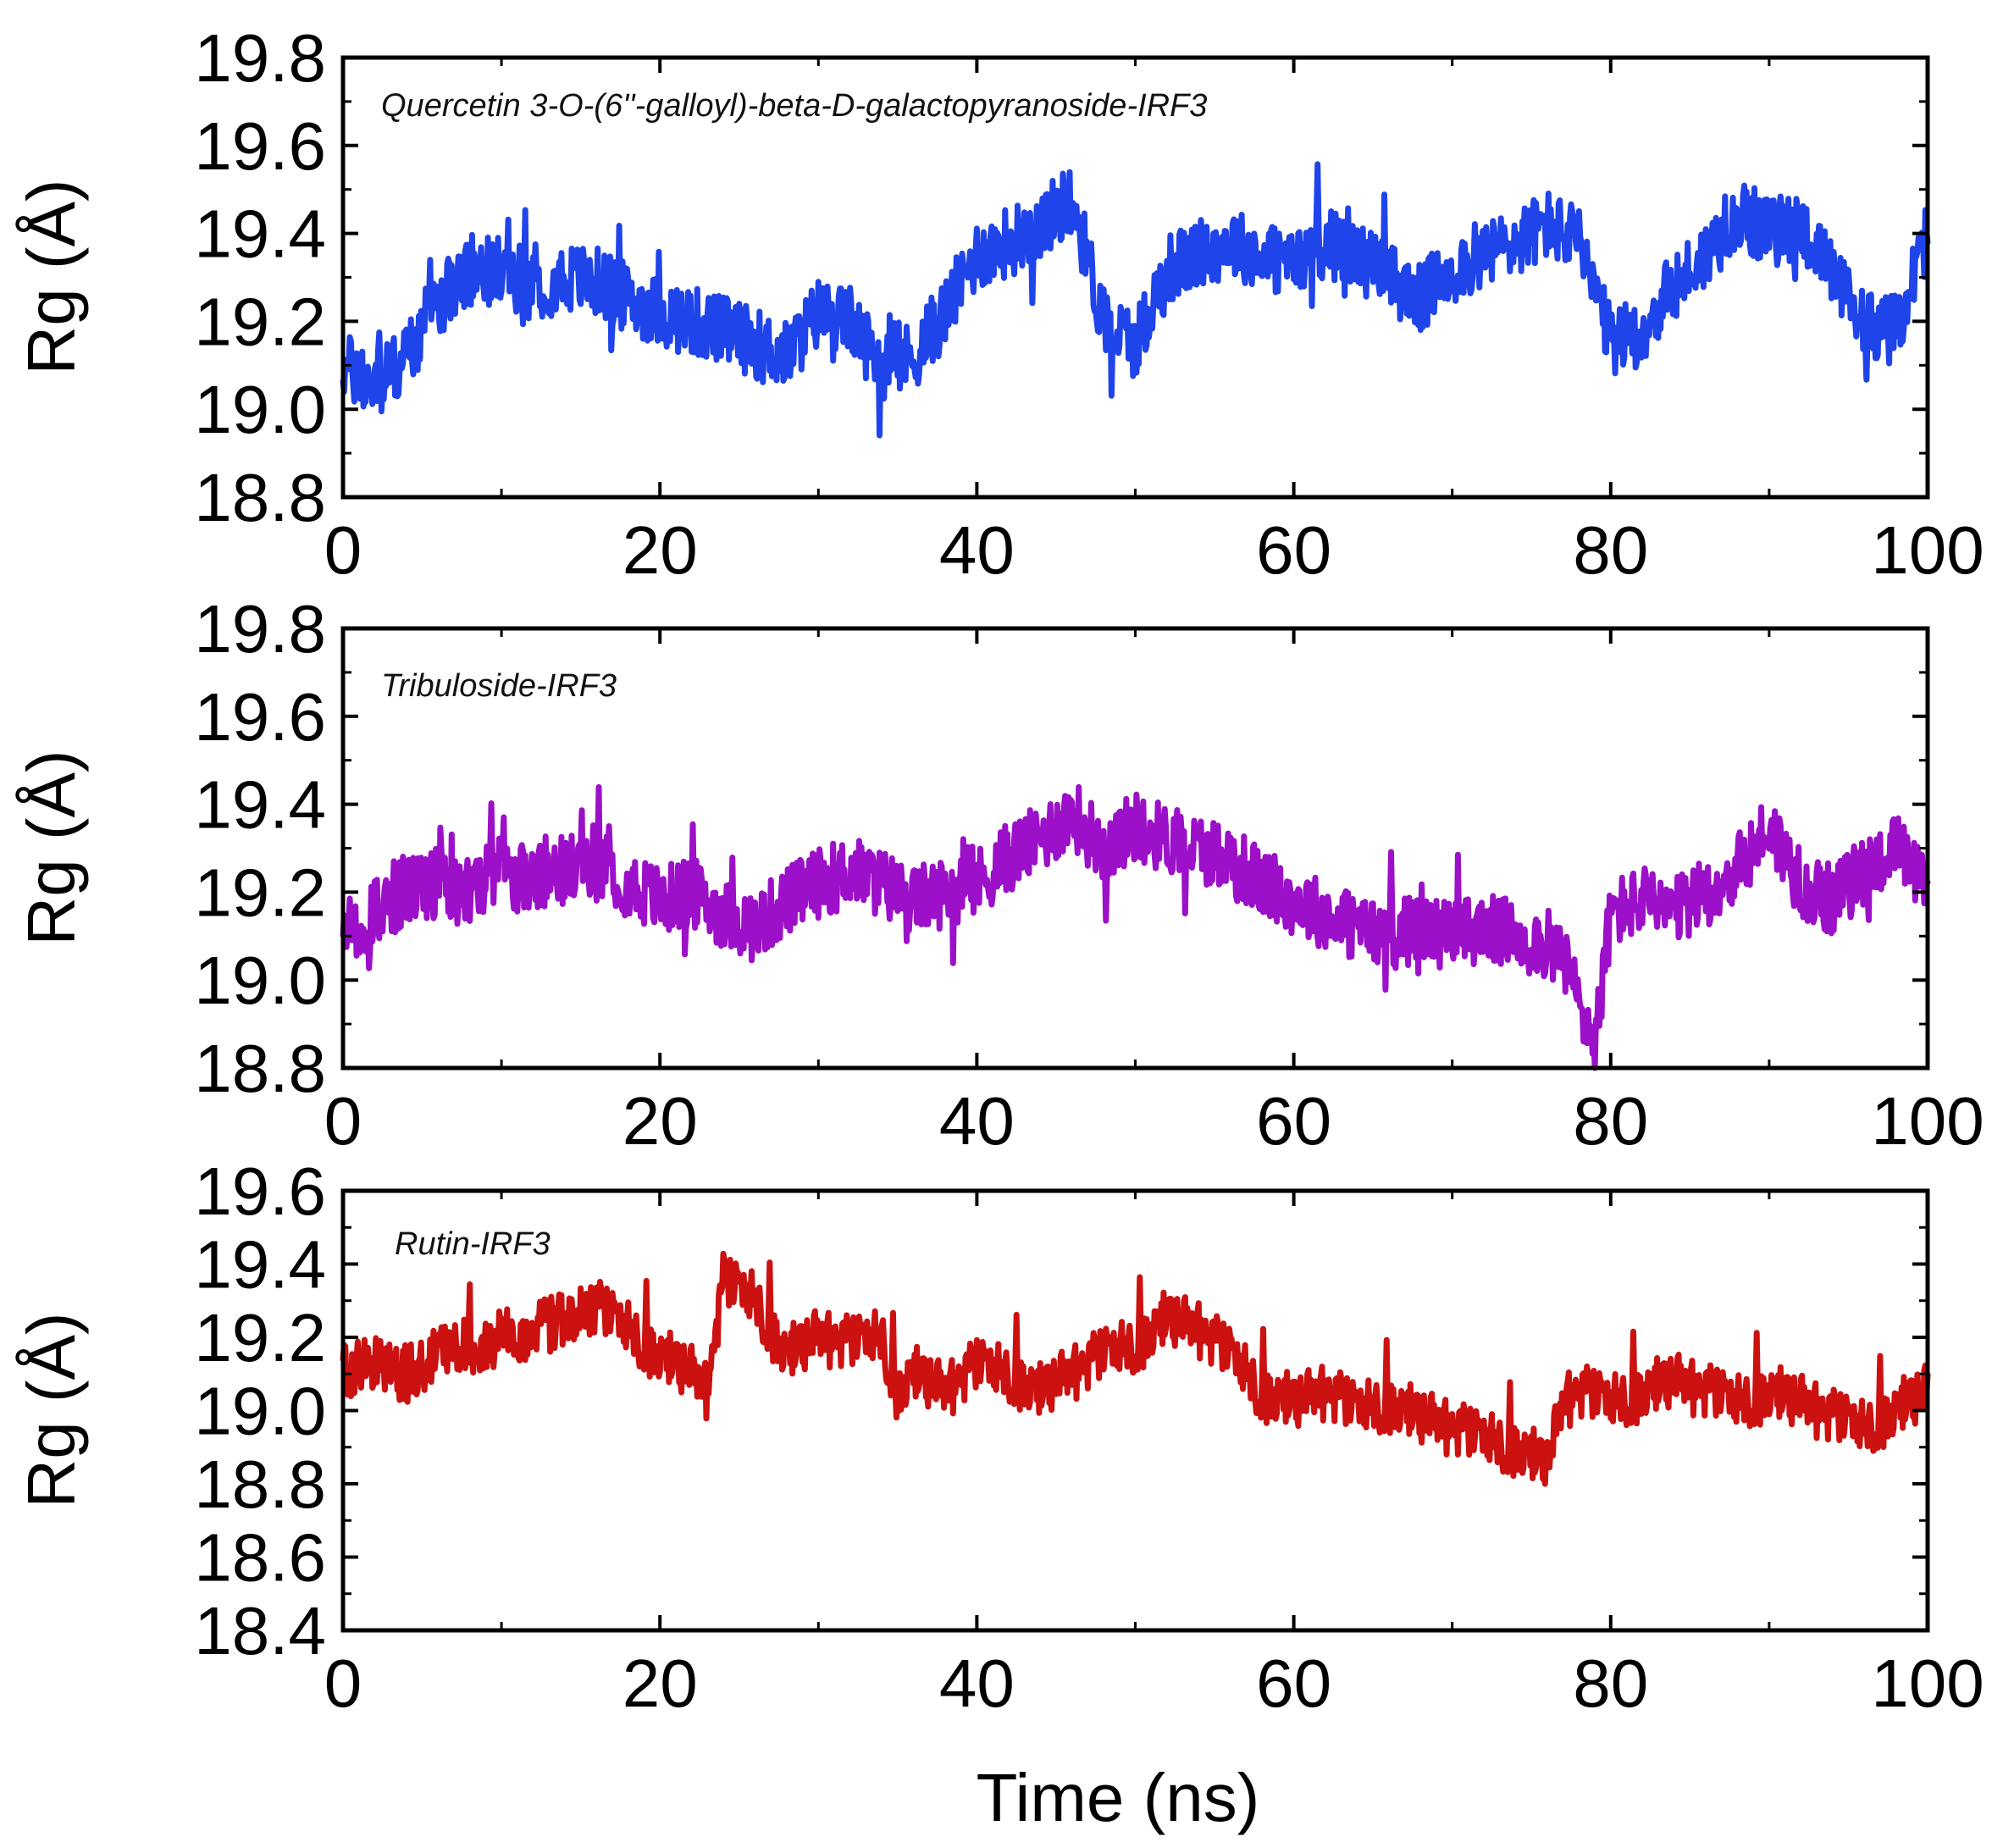 This screenshot has height=1848, width=2003. Describe the element at coordinates (51, 276) in the screenshot. I see `panel-1-y-label: Rg (Å)` at that location.